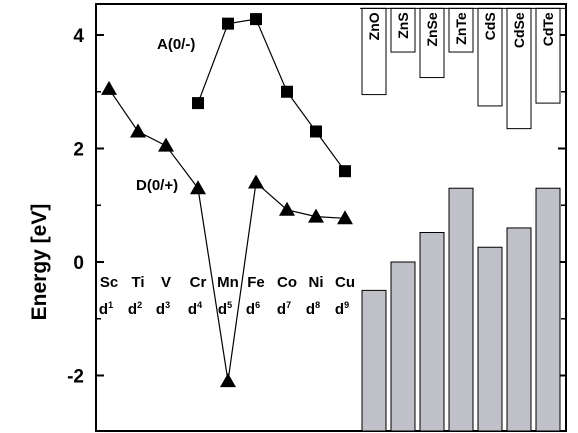 This screenshot has height=433, width=578. What do you see at coordinates (109, 282) in the screenshot?
I see `element-label: Sc` at bounding box center [109, 282].